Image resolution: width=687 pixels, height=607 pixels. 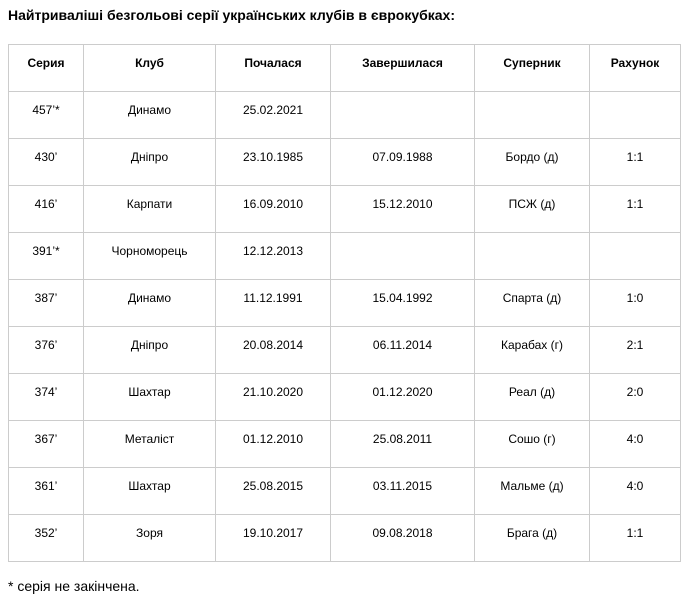 I want to click on column-header-series: Серия, so click(x=46, y=68).